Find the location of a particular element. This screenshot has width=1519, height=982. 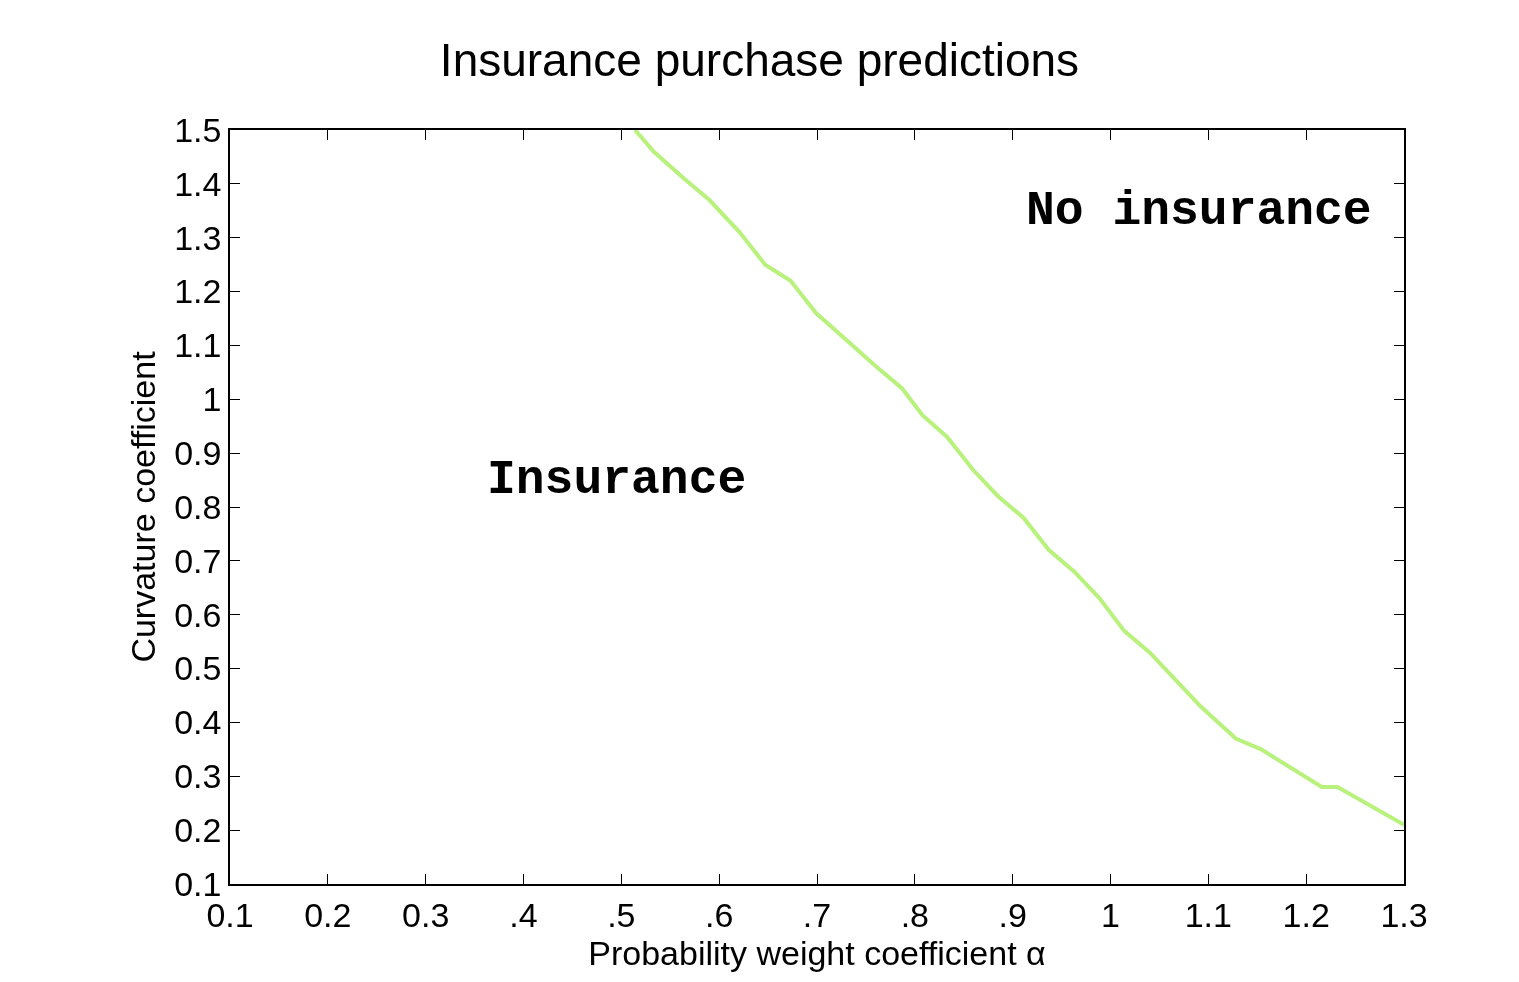

y-tick-label: 0.7 is located at coordinates (198, 560).